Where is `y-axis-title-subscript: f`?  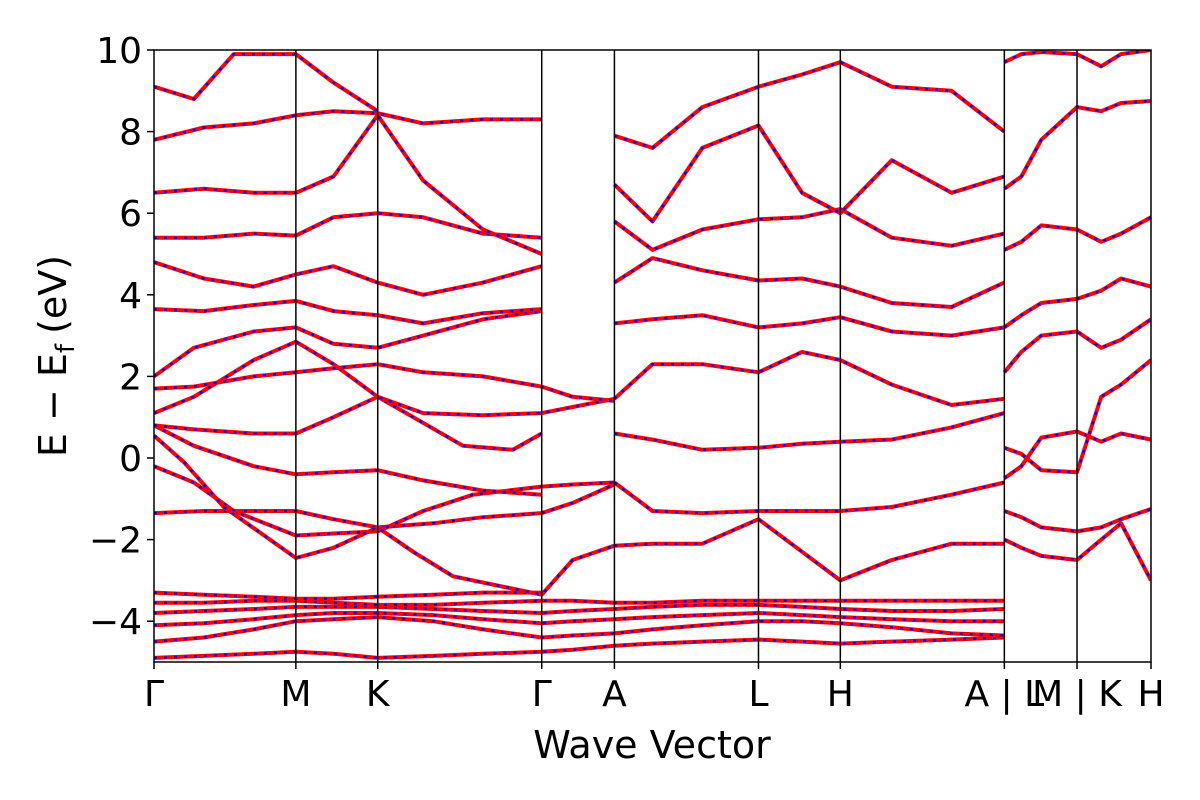 y-axis-title-subscript: f is located at coordinates (66, 348).